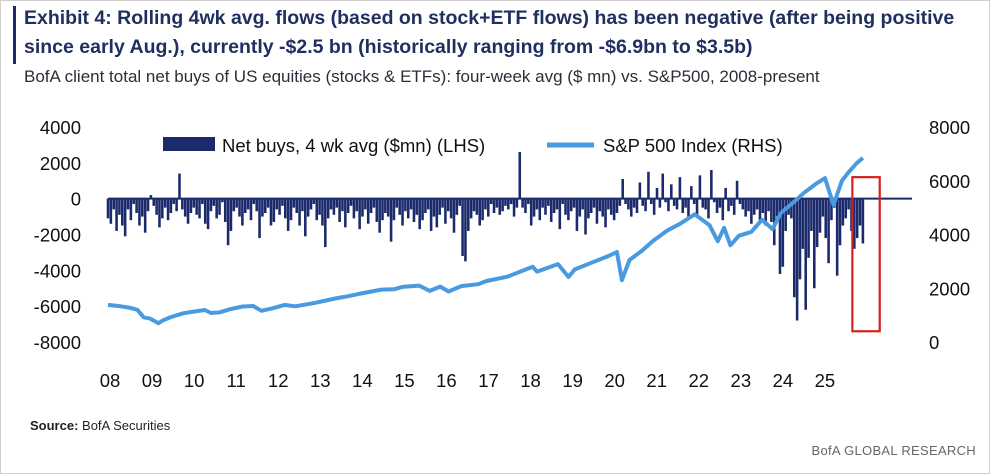 This screenshot has height=474, width=990. What do you see at coordinates (100, 425) in the screenshot?
I see `source-note: Source: BofA Securities` at bounding box center [100, 425].